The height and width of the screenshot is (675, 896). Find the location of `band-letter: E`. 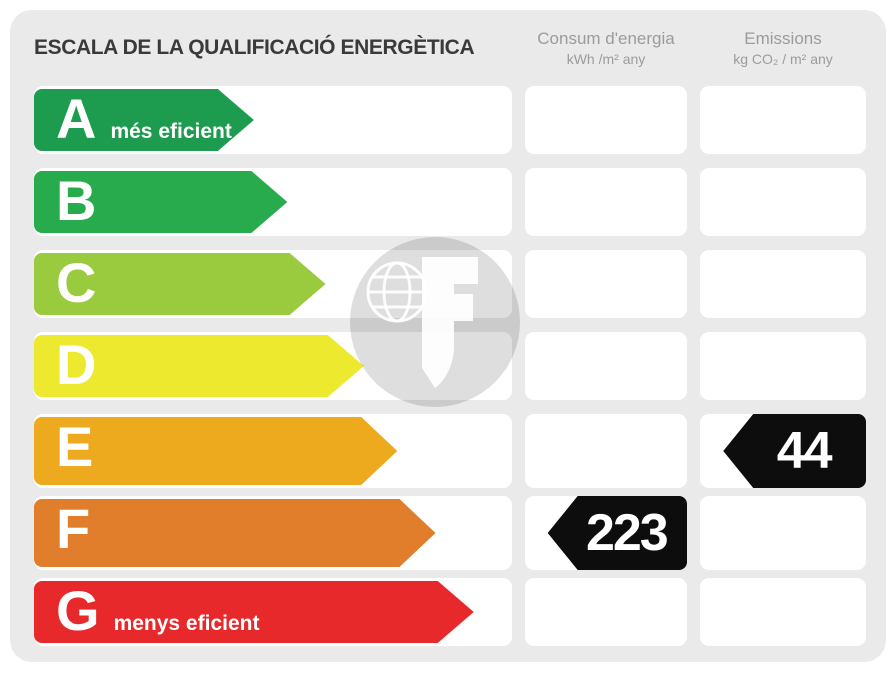

band-letter: E is located at coordinates (75, 446).